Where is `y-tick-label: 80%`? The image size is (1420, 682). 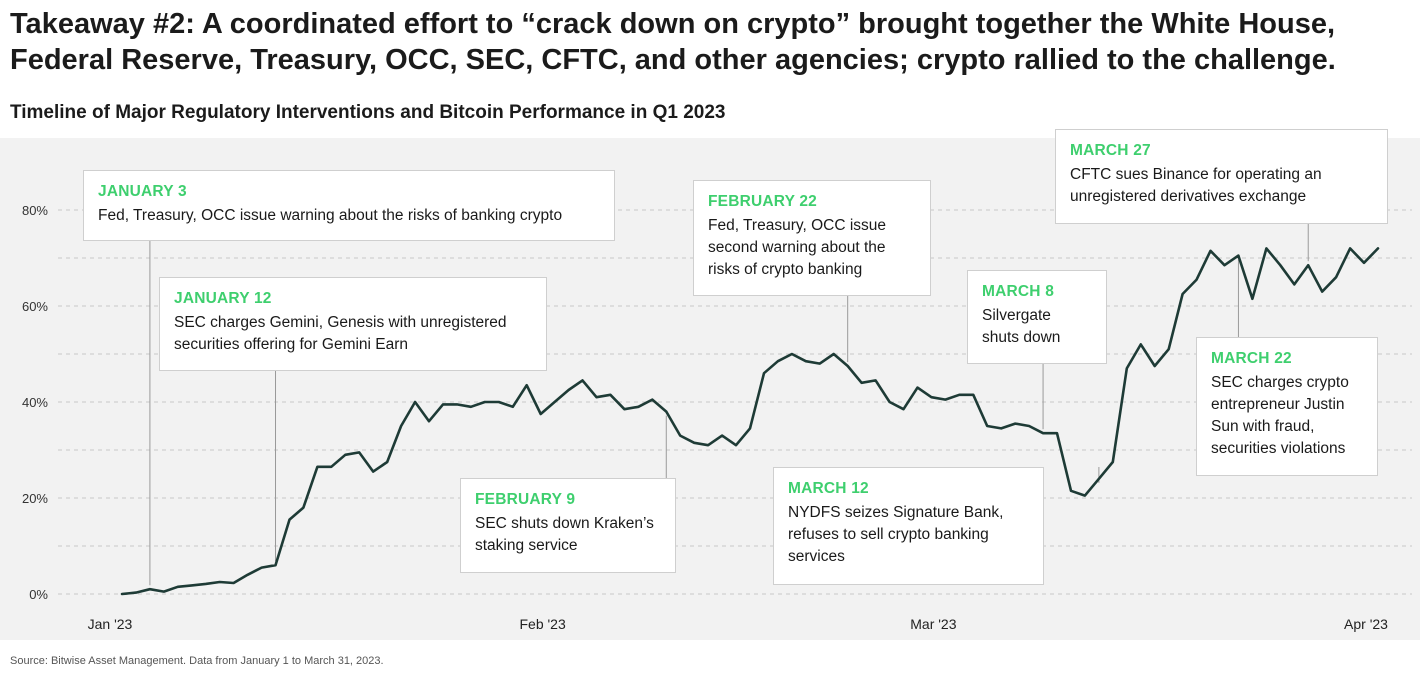 y-tick-label: 80% is located at coordinates (35, 210).